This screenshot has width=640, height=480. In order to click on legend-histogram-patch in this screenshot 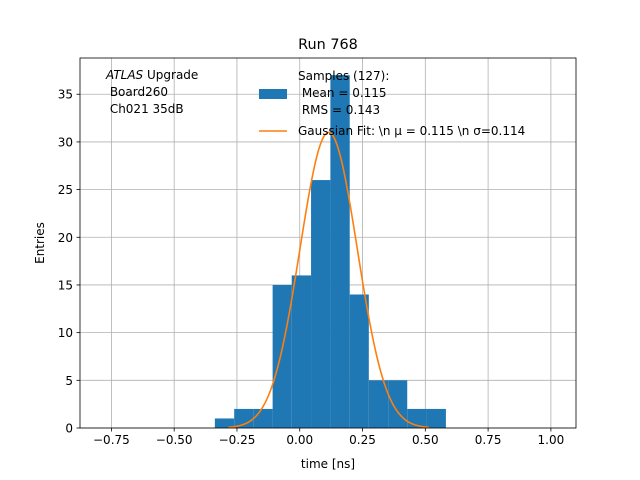, I will do `click(273, 94)`.